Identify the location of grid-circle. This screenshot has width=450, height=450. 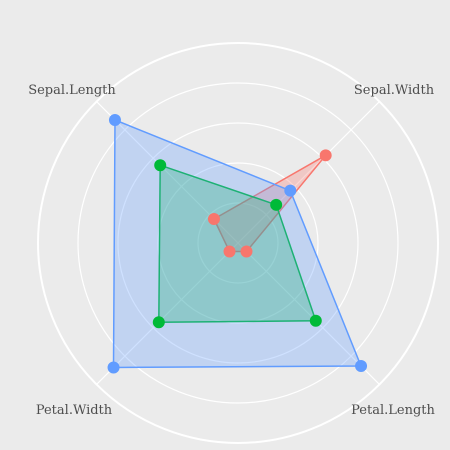
(238, 243).